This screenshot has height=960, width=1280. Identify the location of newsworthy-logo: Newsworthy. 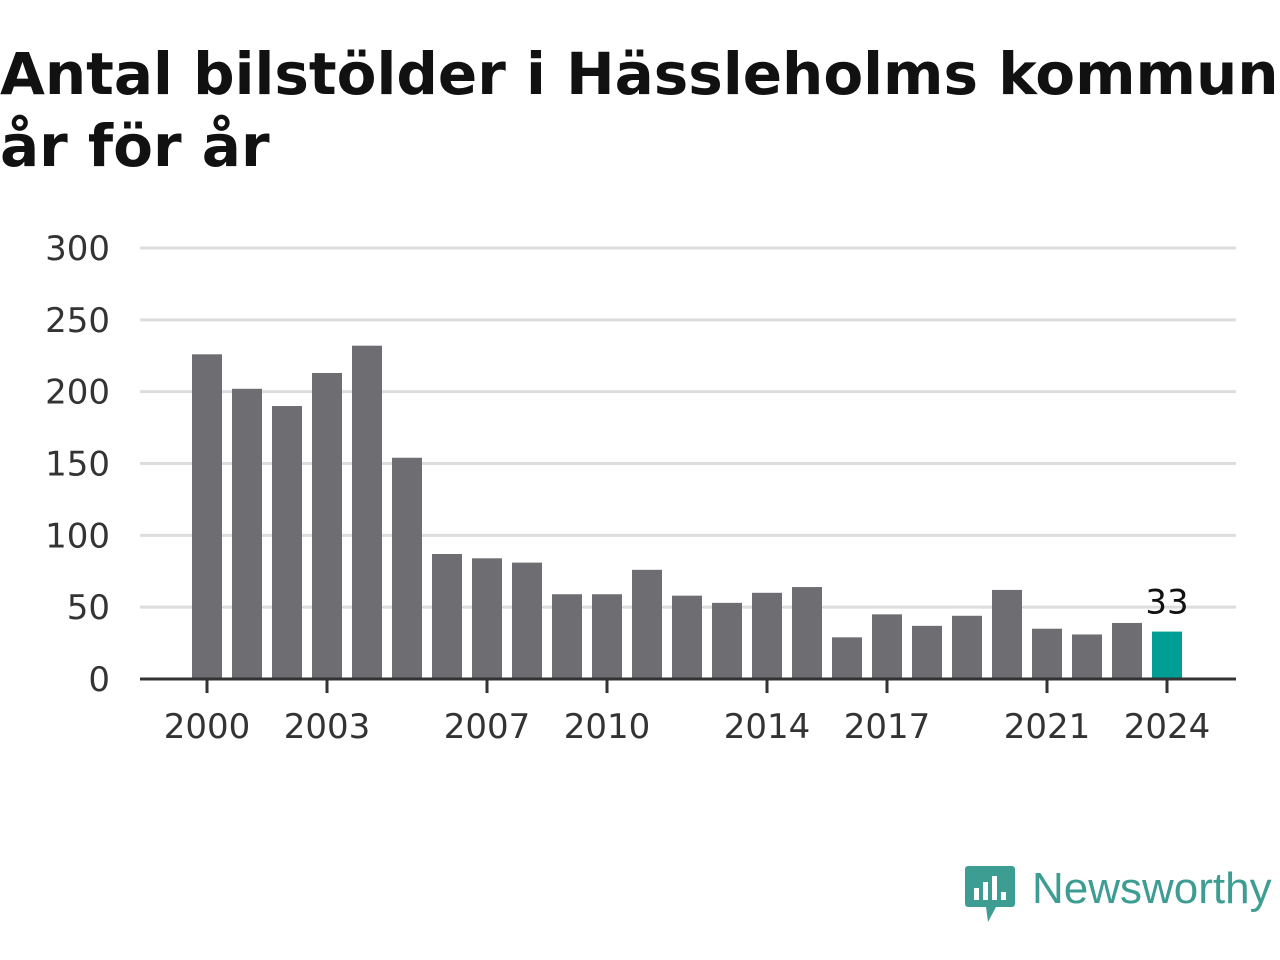
(1118, 896).